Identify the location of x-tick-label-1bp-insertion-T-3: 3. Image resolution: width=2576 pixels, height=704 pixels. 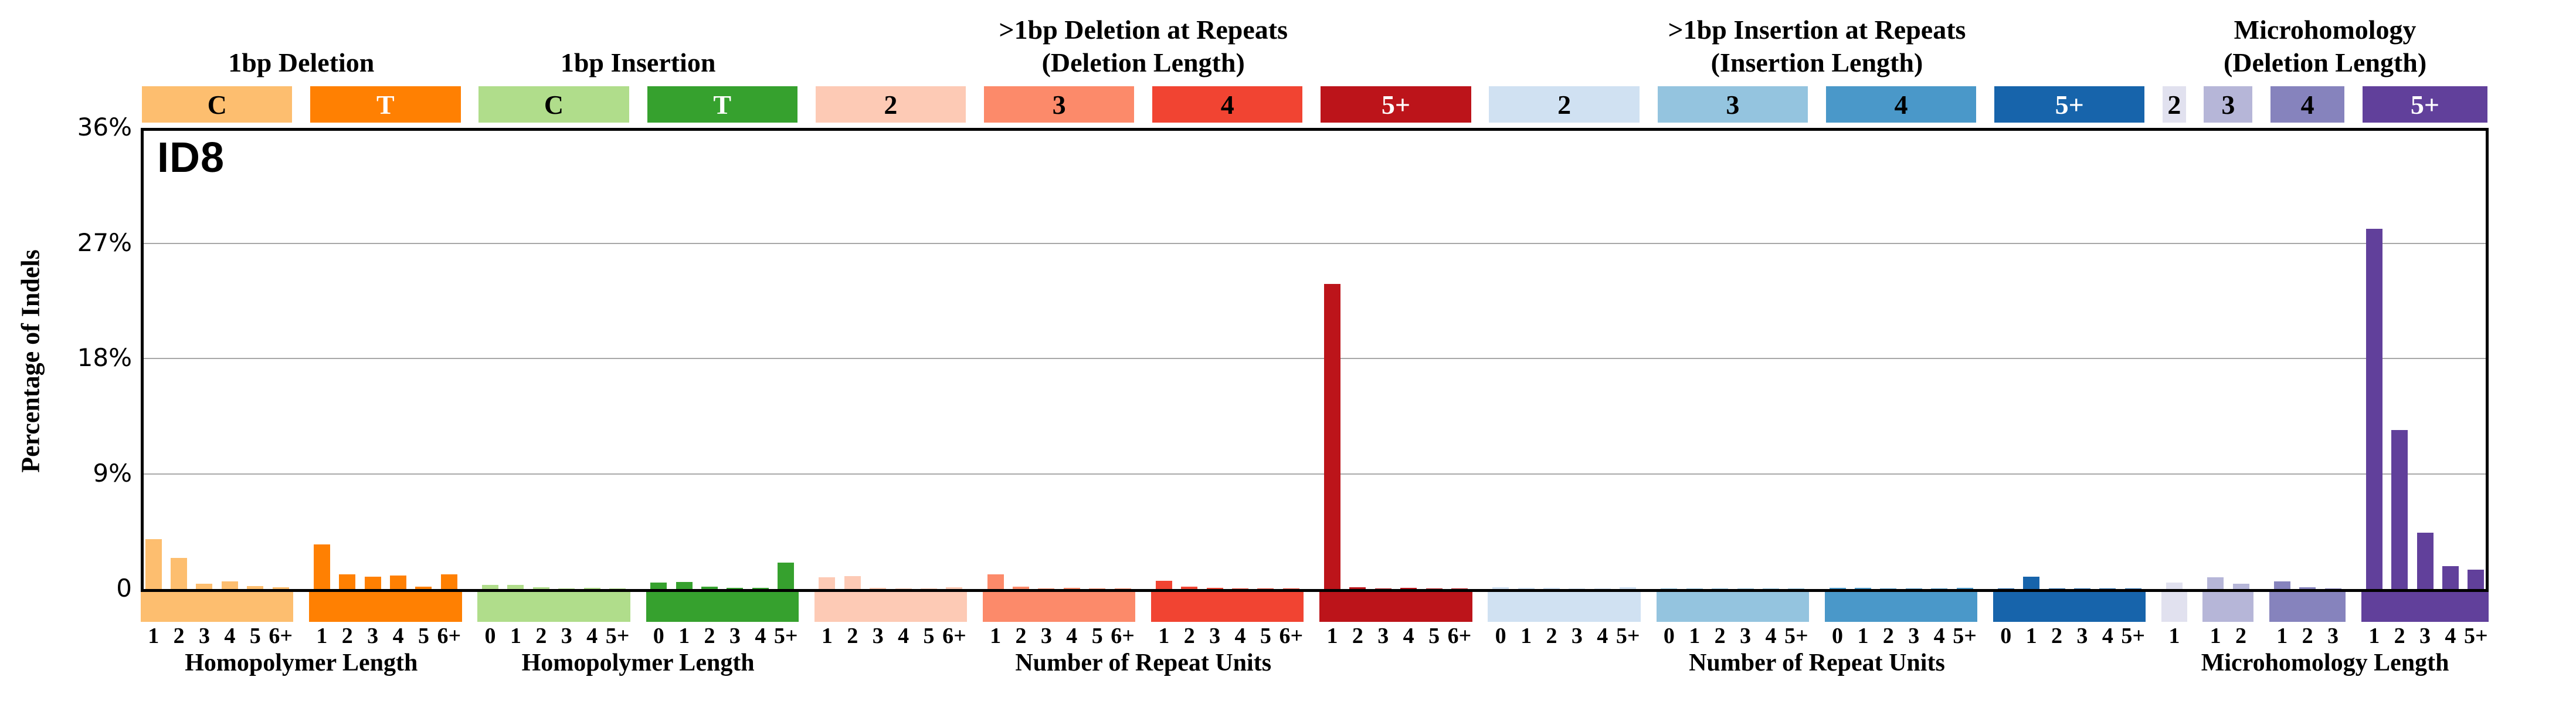
(735, 636).